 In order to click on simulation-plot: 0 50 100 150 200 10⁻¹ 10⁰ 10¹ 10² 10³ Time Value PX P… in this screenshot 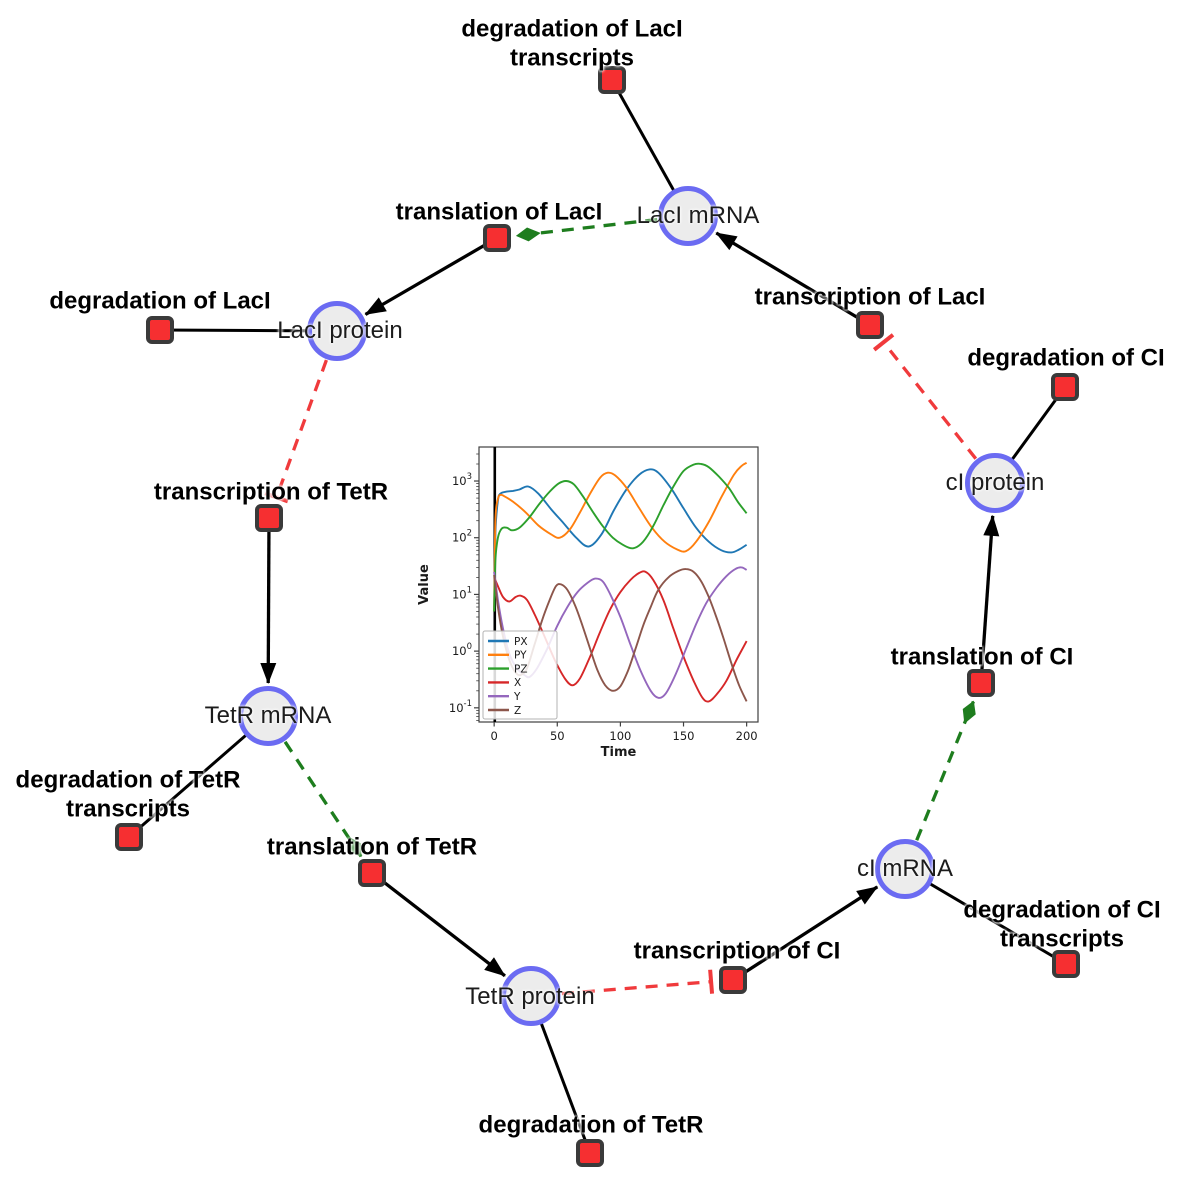, I will do `click(598, 602)`.